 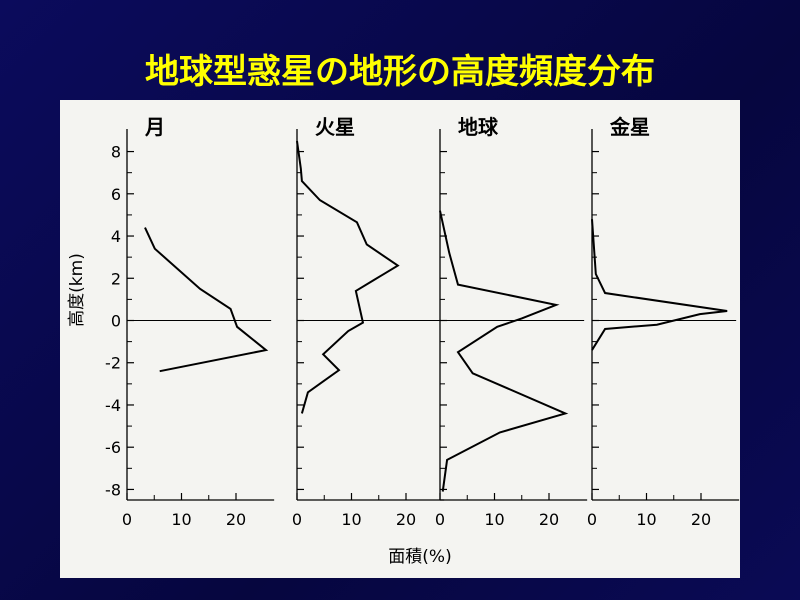 I want to click on x-axis-label: 面積(%), so click(x=419, y=557).